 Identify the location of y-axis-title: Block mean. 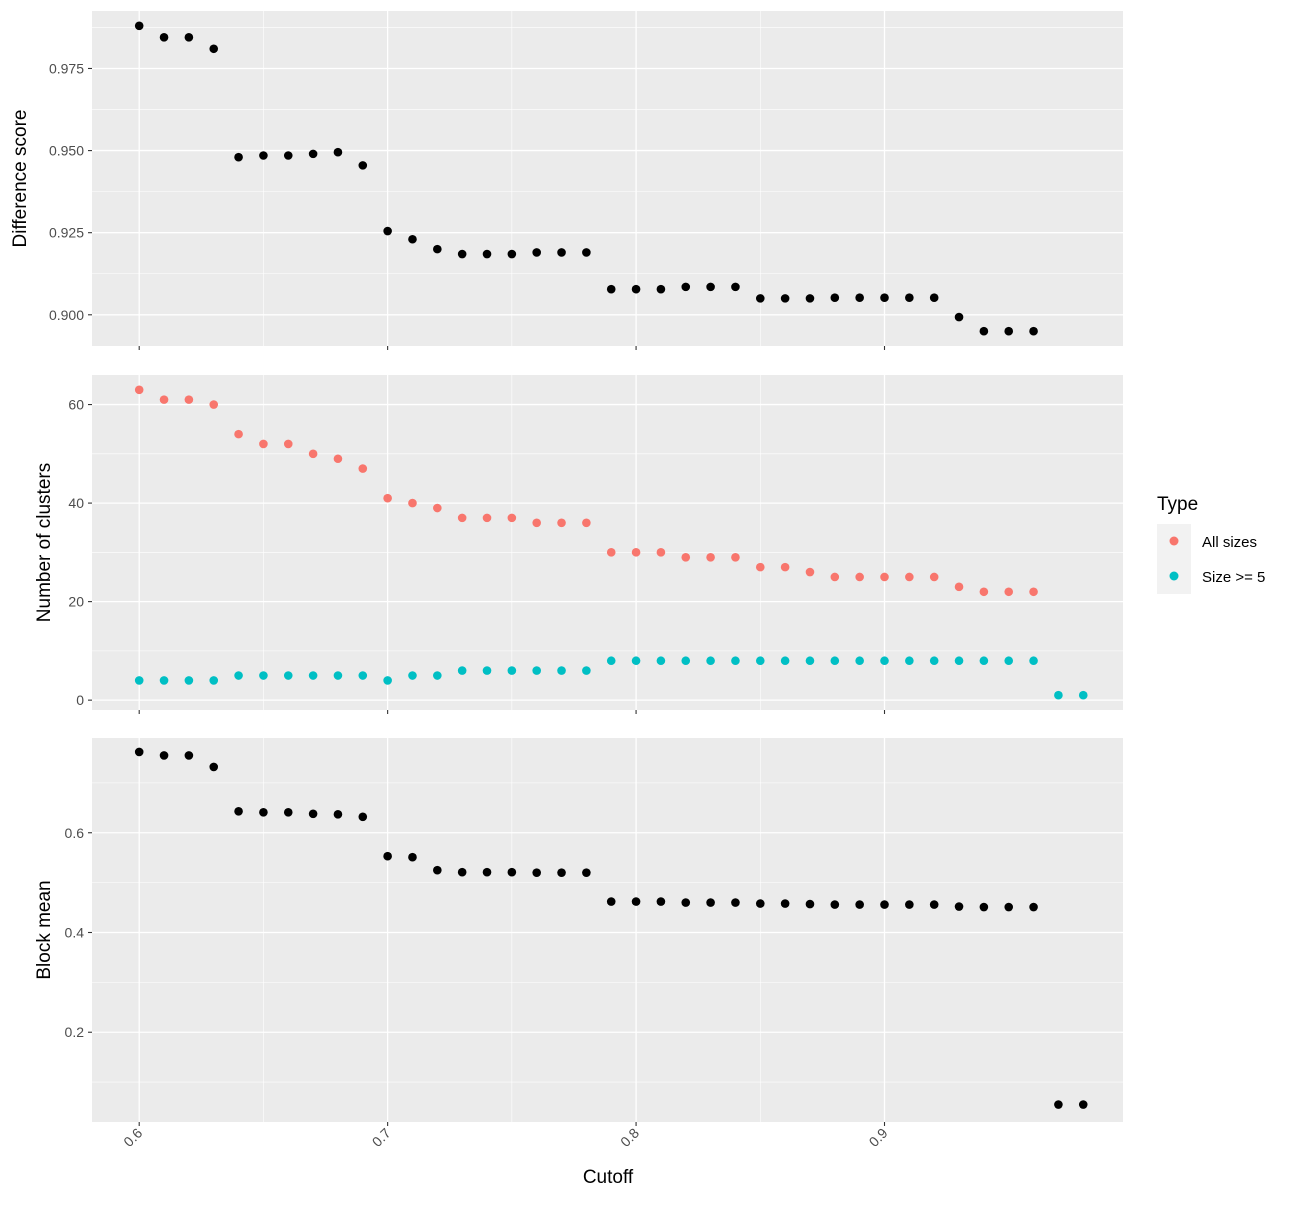
(44, 929).